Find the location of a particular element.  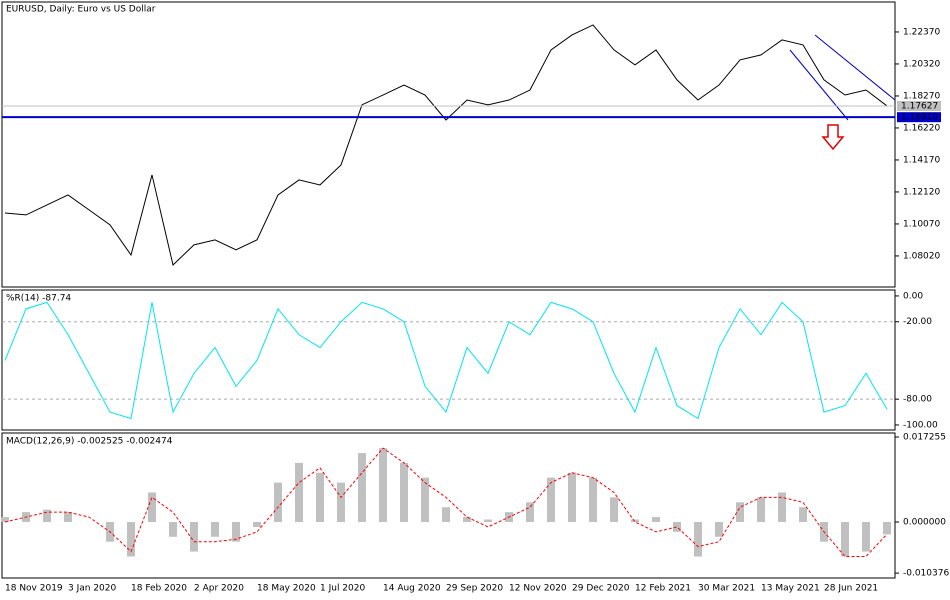

level-box is located at coordinates (919, 117).